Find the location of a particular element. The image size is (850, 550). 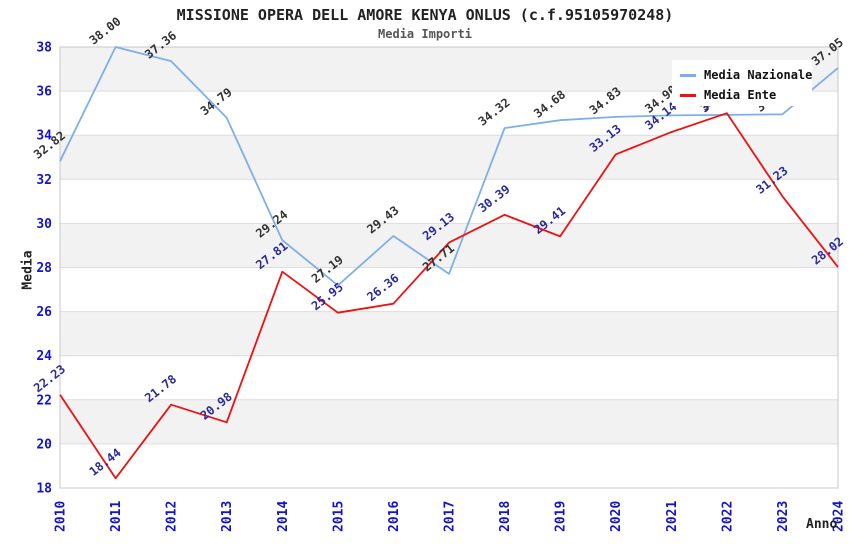

legend-item-media-ente: Media Ente is located at coordinates (746, 95).